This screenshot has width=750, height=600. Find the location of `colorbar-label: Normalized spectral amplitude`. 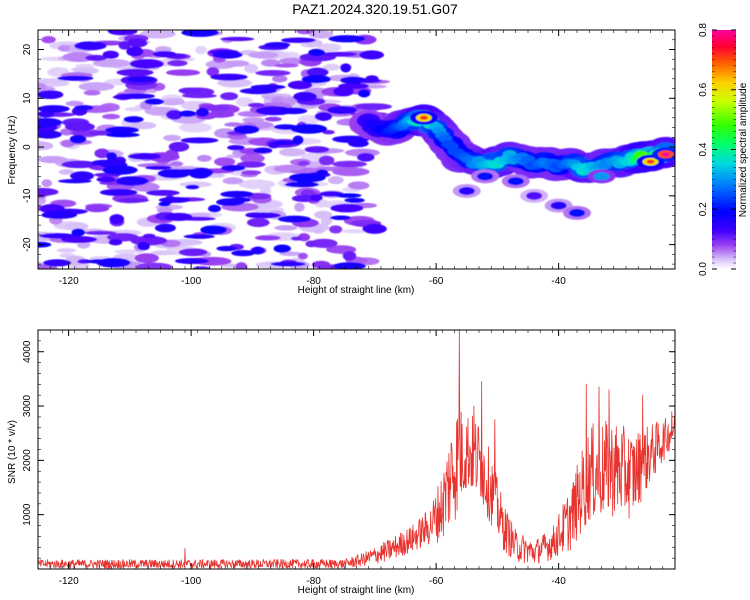

colorbar-label: Normalized spectral amplitude is located at coordinates (743, 149).